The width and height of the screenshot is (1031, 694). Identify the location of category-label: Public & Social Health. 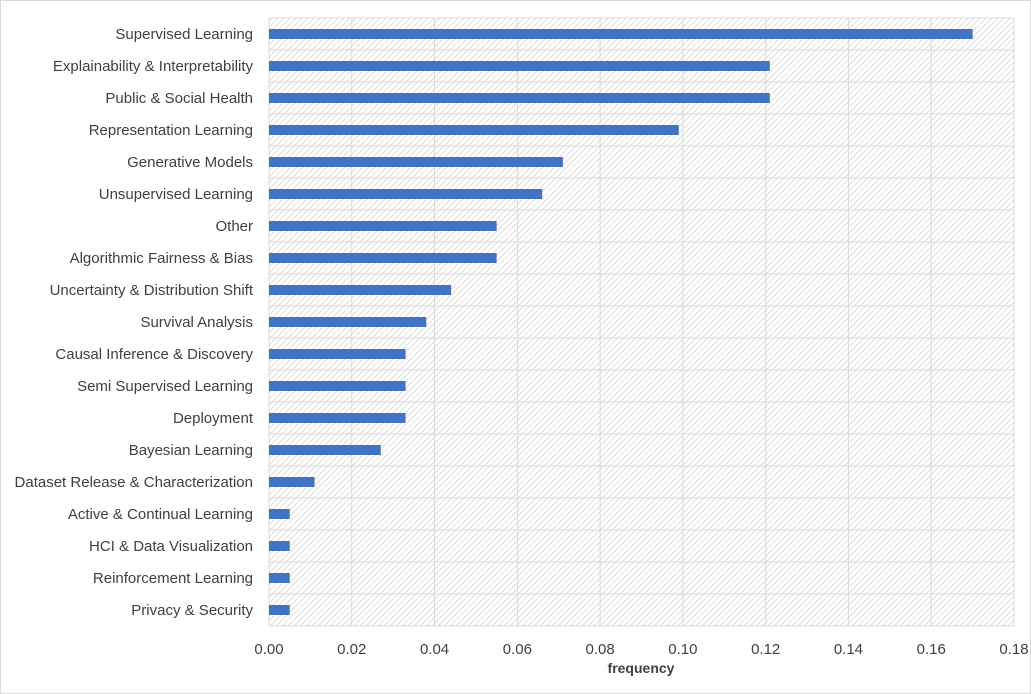
(179, 98).